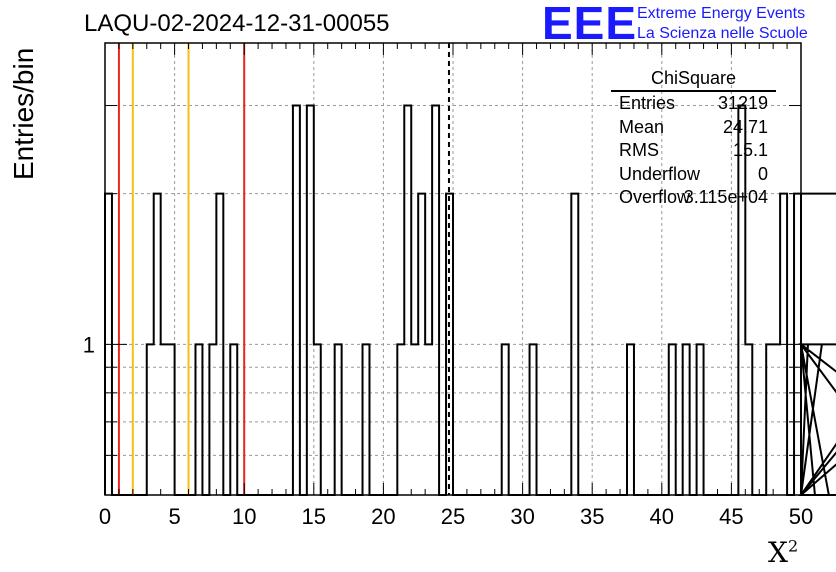 This screenshot has height=572, width=836. What do you see at coordinates (647, 103) in the screenshot?
I see `stats-label: Entries` at bounding box center [647, 103].